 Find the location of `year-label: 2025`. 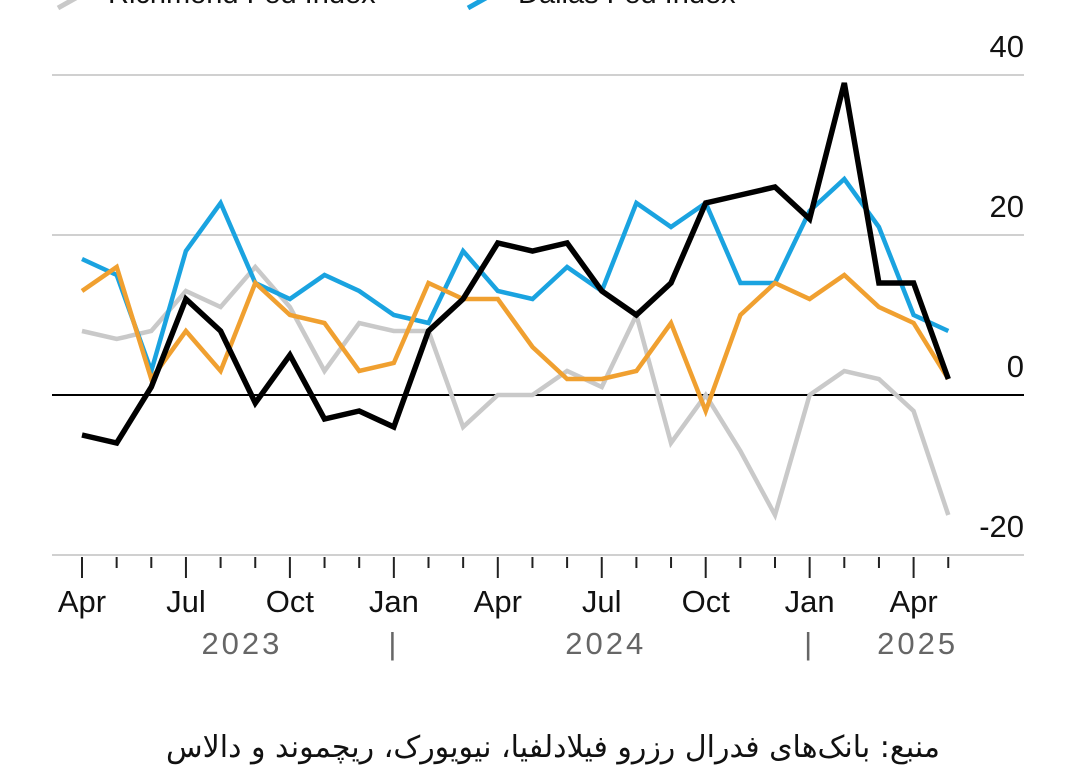

year-label: 2025 is located at coordinates (917, 643).